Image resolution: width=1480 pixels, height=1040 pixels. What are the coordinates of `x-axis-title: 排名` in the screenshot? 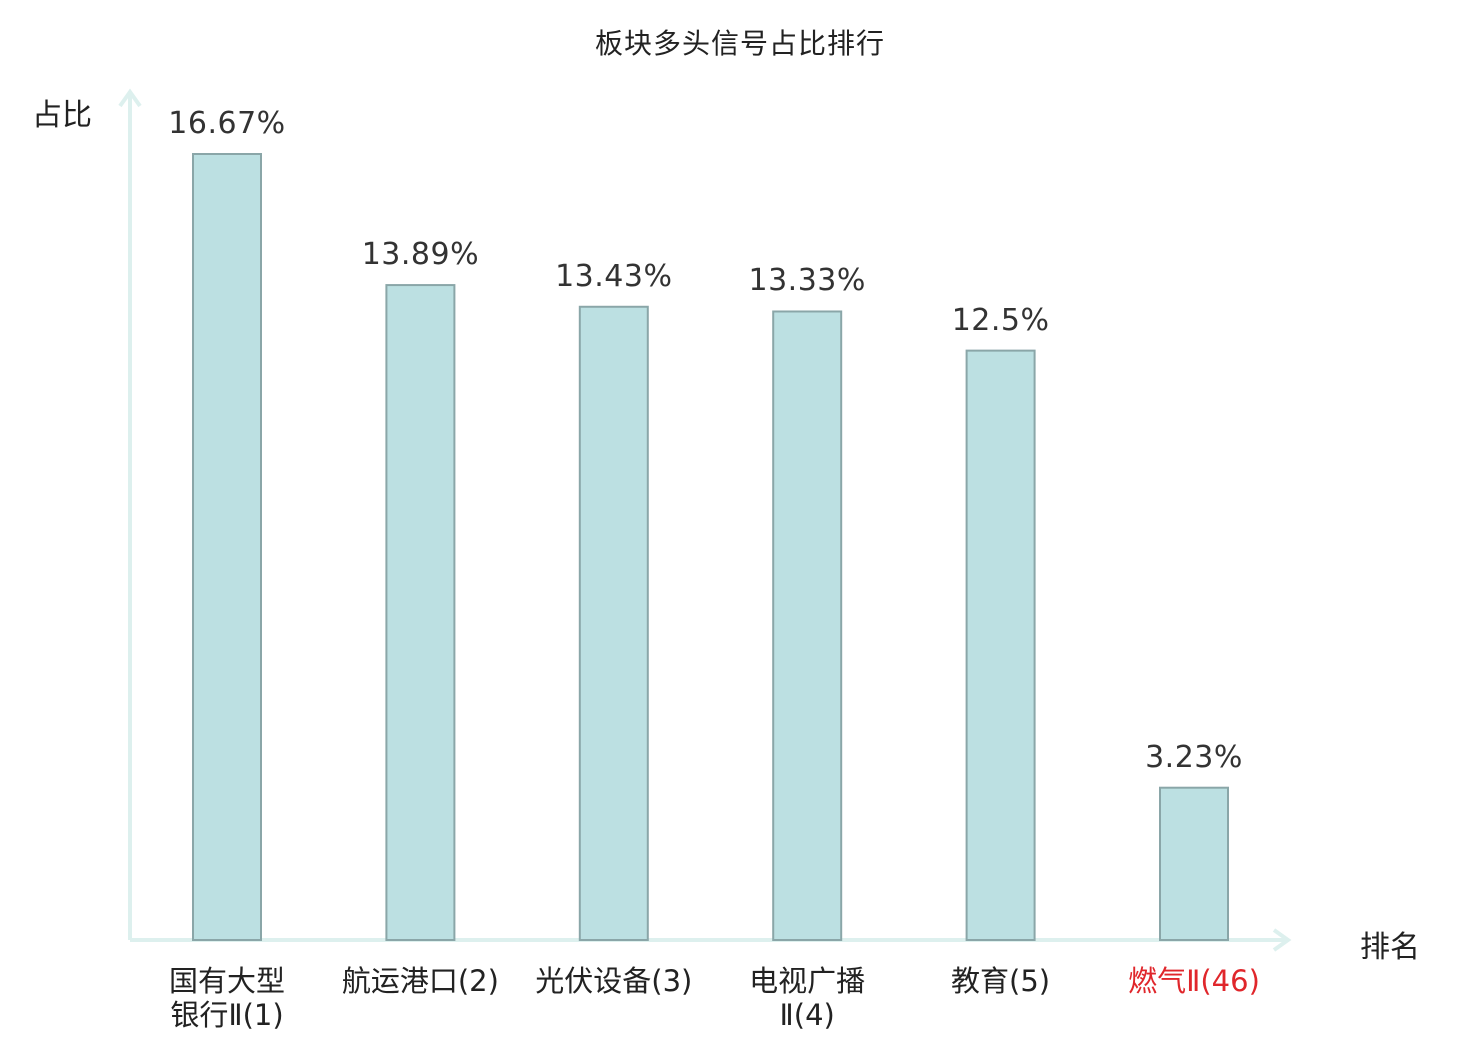 It's located at (1390, 947).